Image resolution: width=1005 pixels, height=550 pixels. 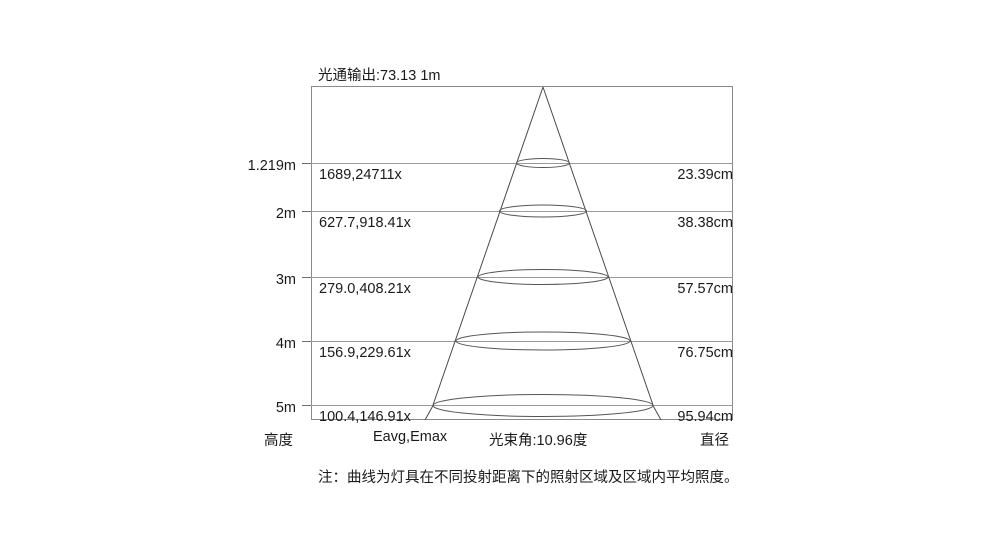 I want to click on diameter-label-4: 76.75cm, so click(x=705, y=353).